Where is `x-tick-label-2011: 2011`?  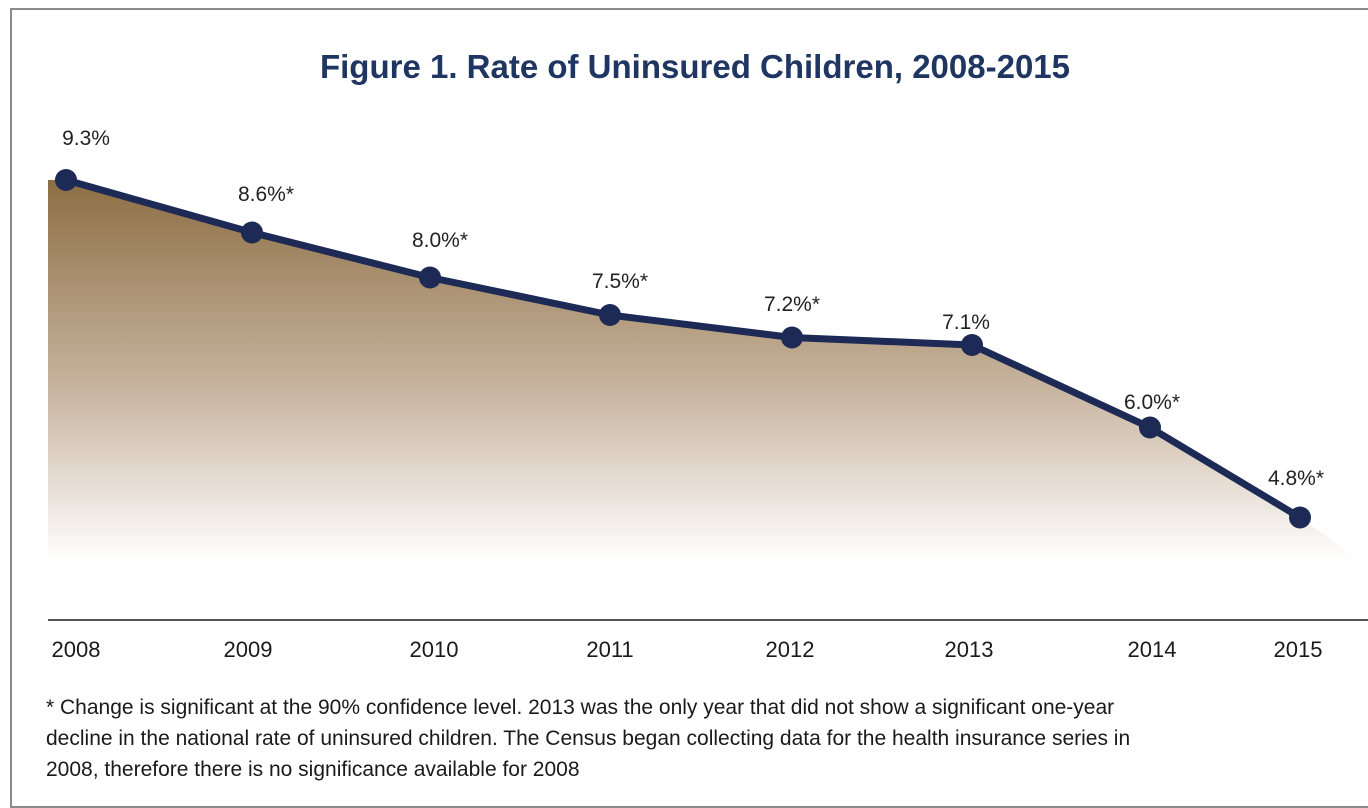 x-tick-label-2011: 2011 is located at coordinates (609, 649).